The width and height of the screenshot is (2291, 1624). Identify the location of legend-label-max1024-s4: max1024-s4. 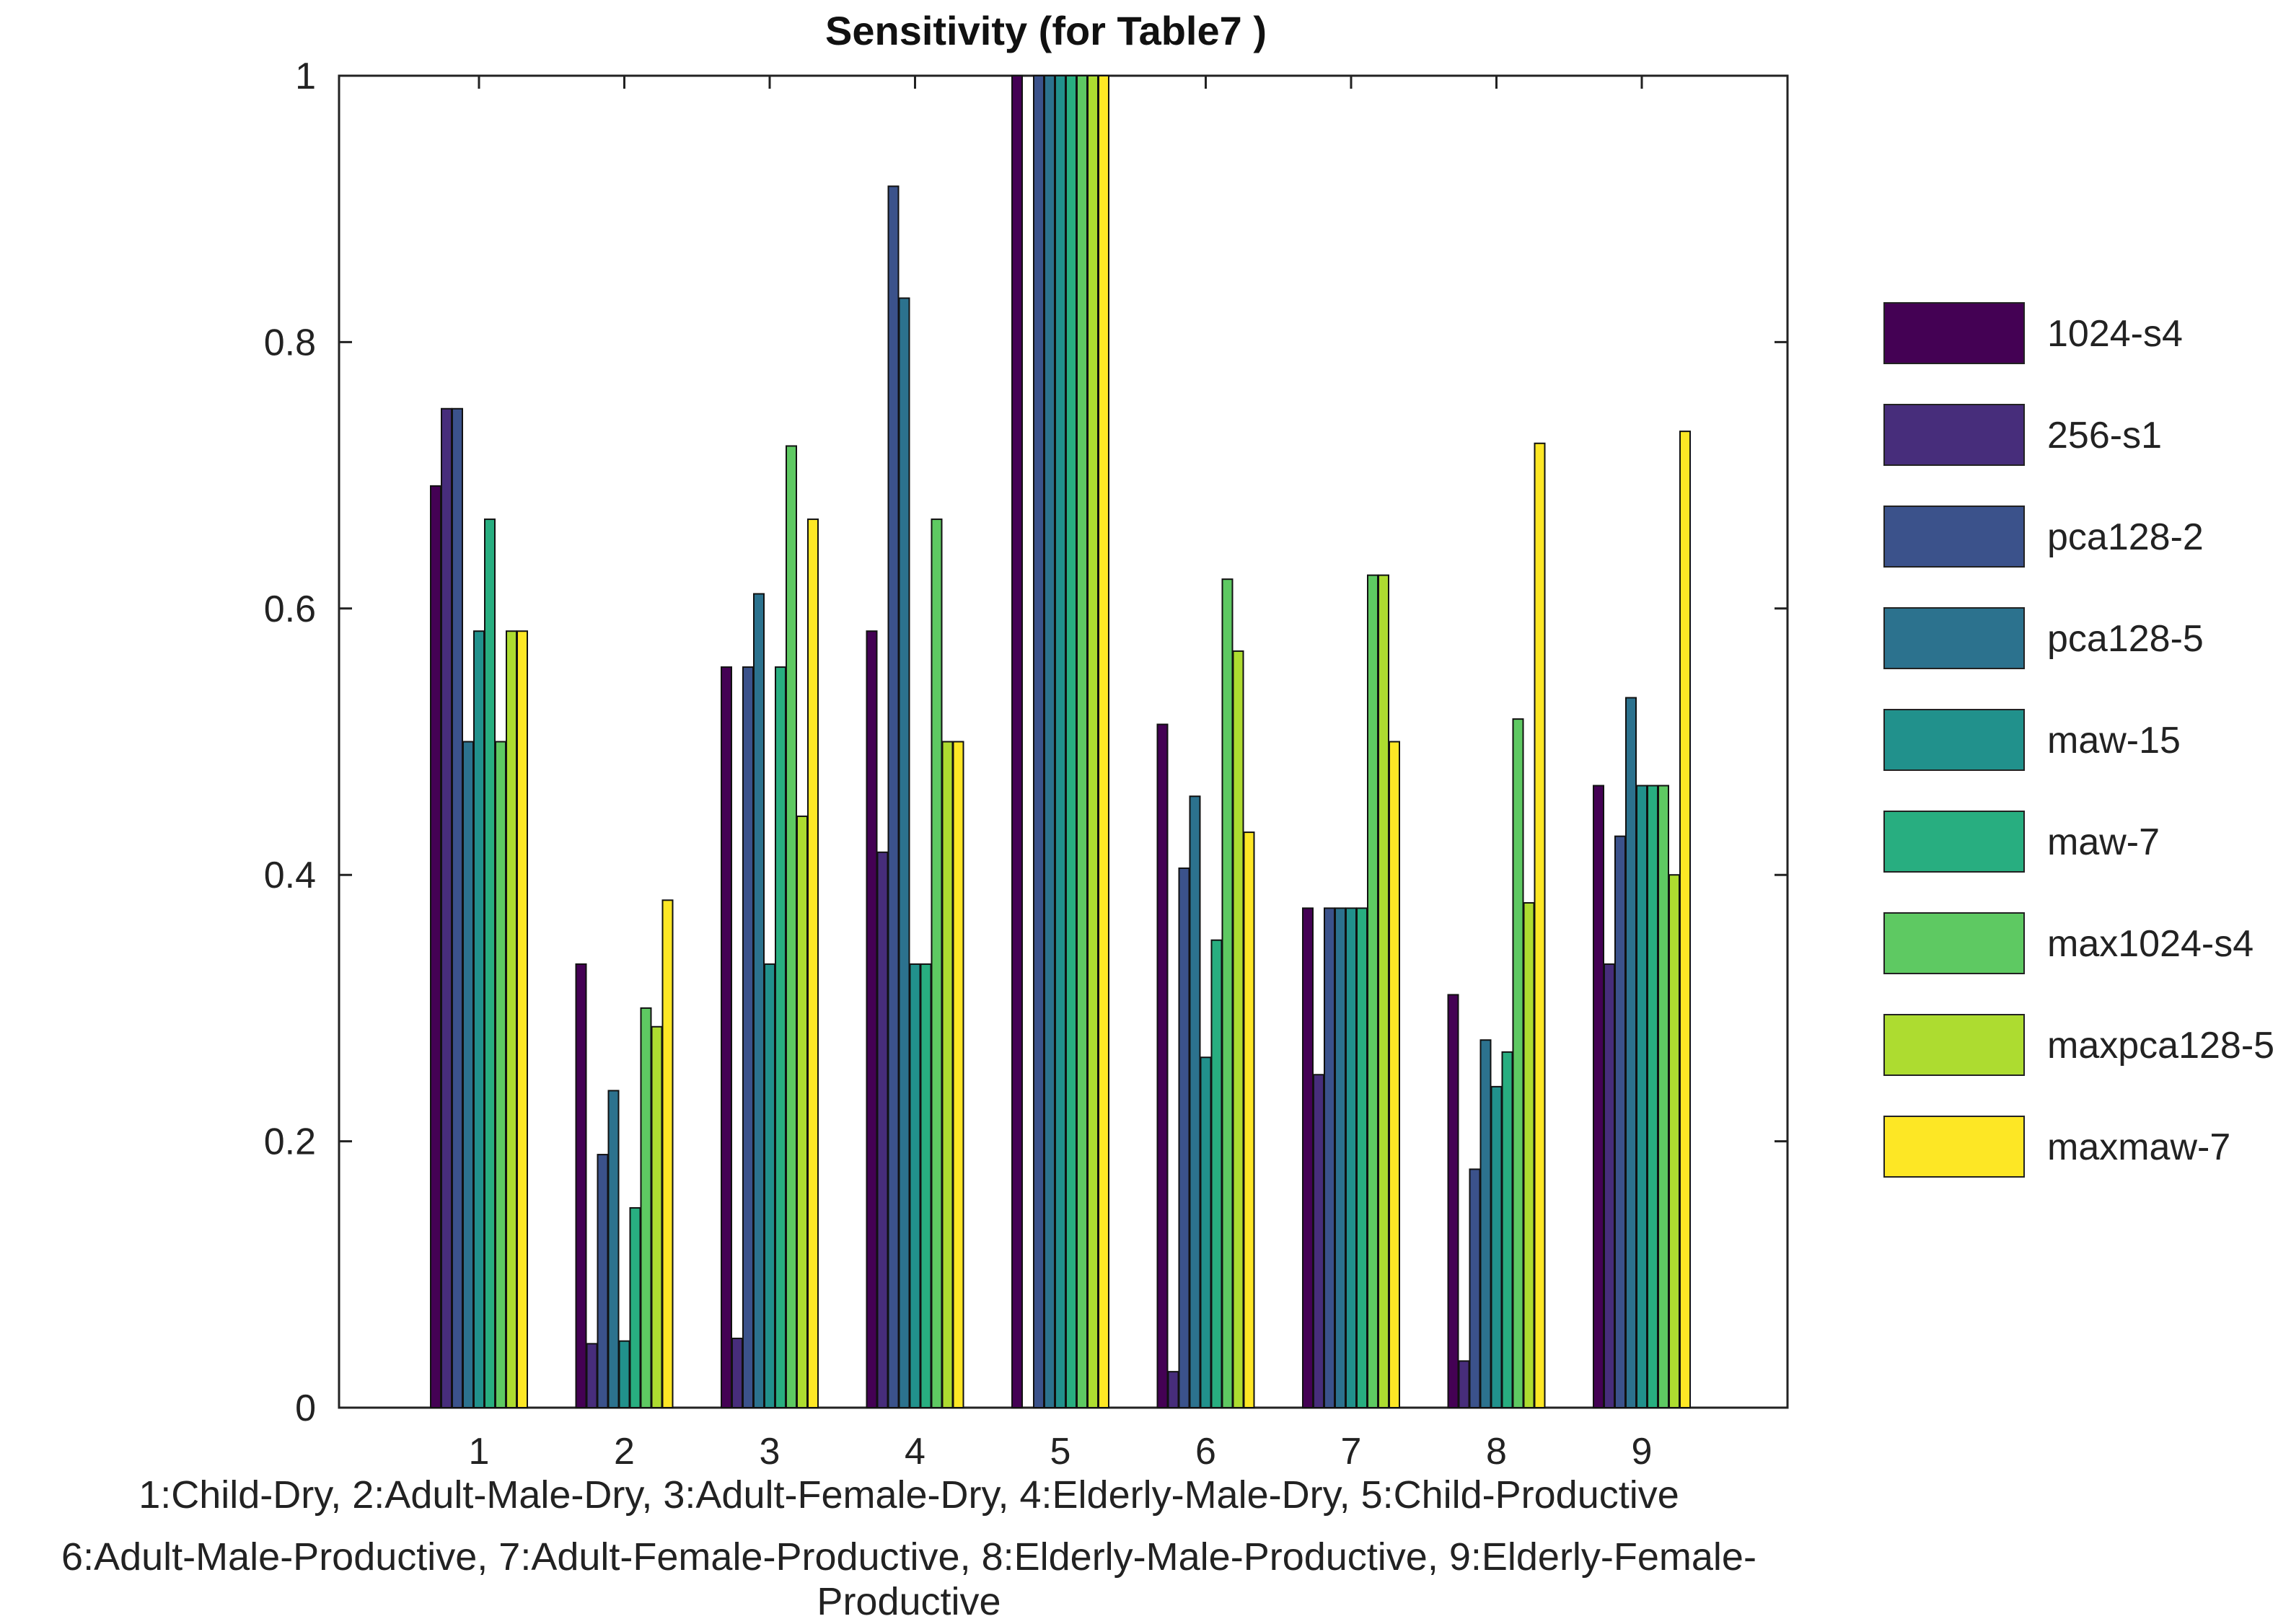
(2150, 944).